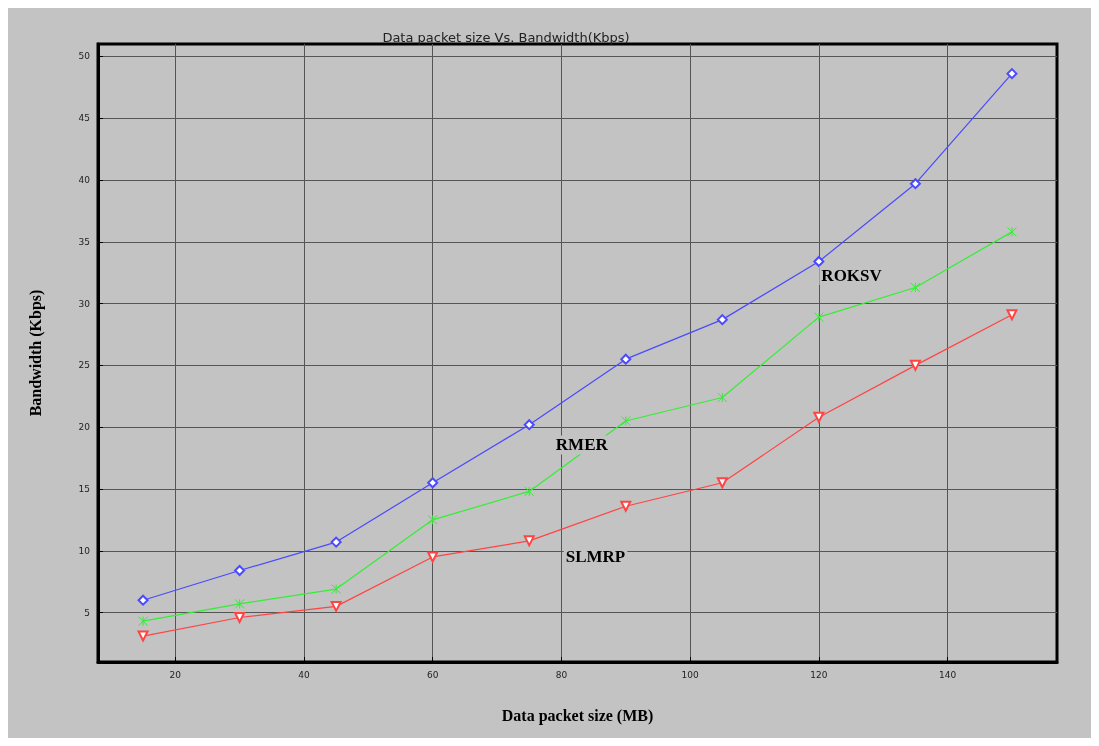 The image size is (1099, 746). Describe the element at coordinates (84, 118) in the screenshot. I see `y-tick-label: 45` at that location.